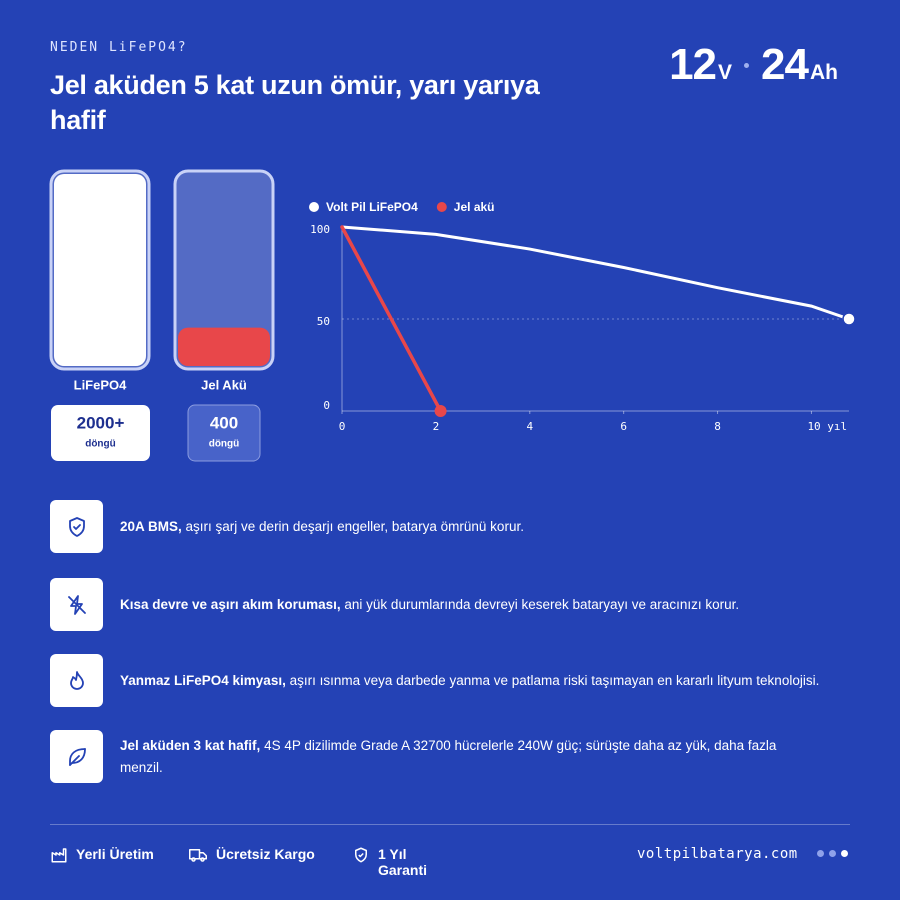 Image resolution: width=900 pixels, height=900 pixels. What do you see at coordinates (230, 604) in the screenshot?
I see `feature-lead: Kısa devre ve aşırı akım koruması,` at bounding box center [230, 604].